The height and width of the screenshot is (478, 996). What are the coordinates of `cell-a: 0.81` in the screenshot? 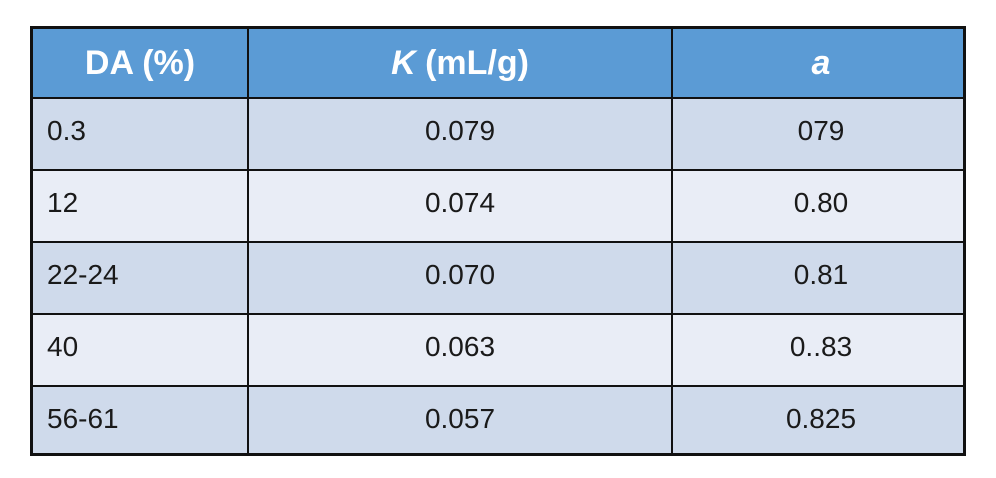 It's located at (817, 278).